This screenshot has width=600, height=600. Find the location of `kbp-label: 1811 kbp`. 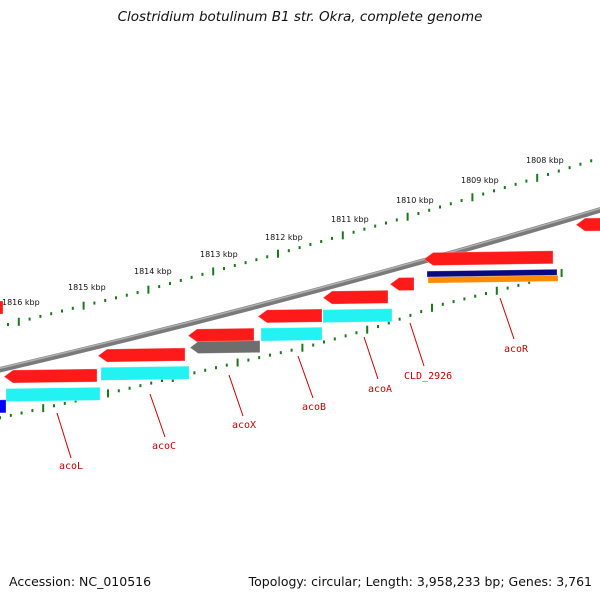

kbp-label: 1811 kbp is located at coordinates (350, 219).